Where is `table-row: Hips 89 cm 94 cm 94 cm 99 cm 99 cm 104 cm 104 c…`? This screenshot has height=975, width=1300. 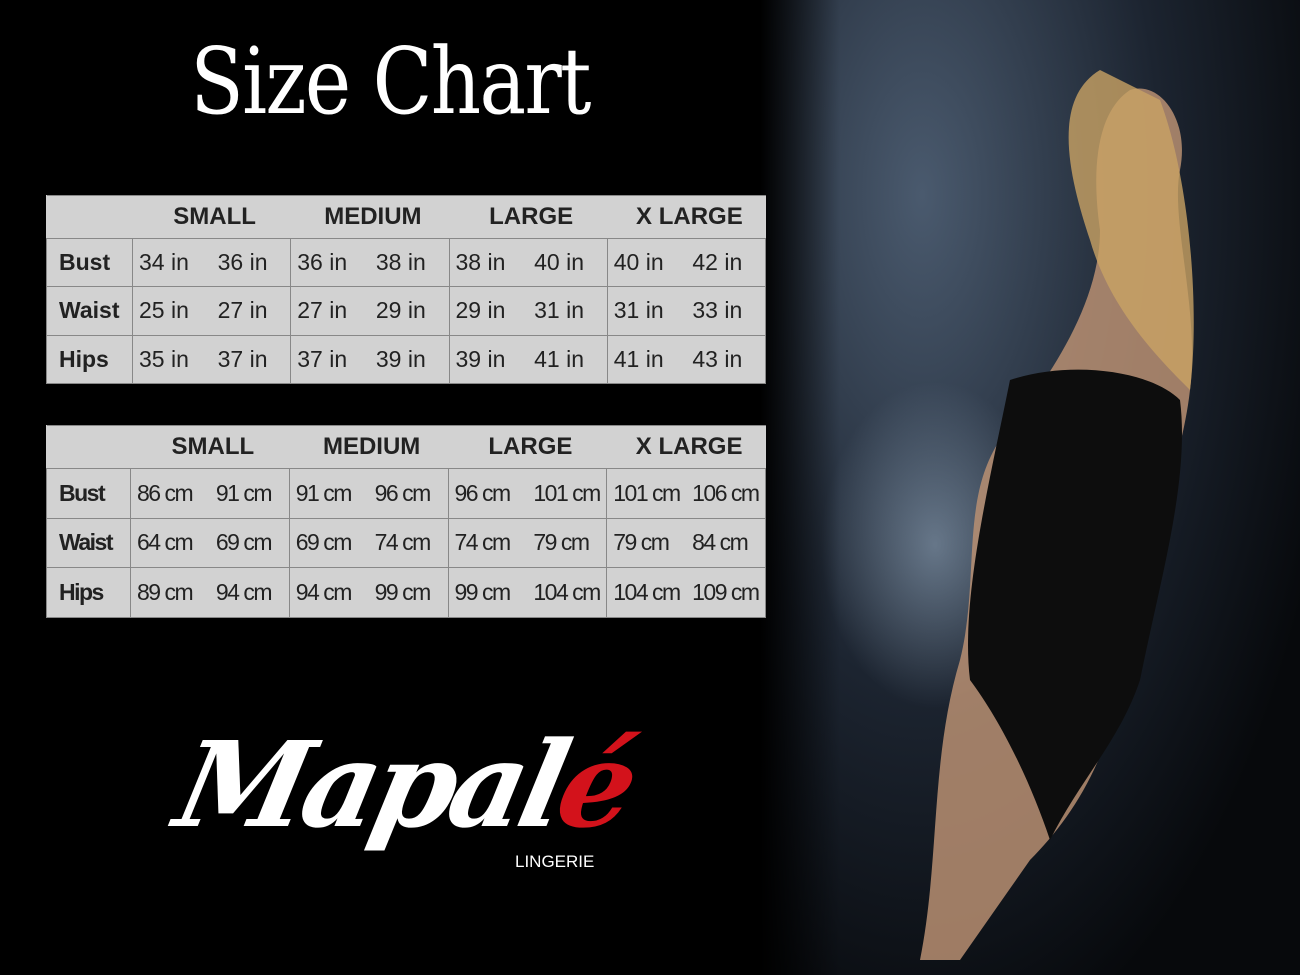
table-row: Hips 89 cm 94 cm 94 cm 99 cm 99 cm 104 cm 104 c… is located at coordinates (406, 592).